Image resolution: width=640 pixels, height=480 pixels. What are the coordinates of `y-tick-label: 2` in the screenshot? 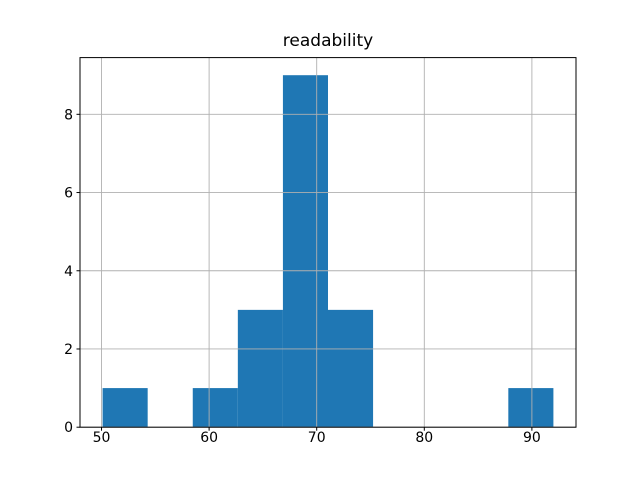 It's located at (68, 350).